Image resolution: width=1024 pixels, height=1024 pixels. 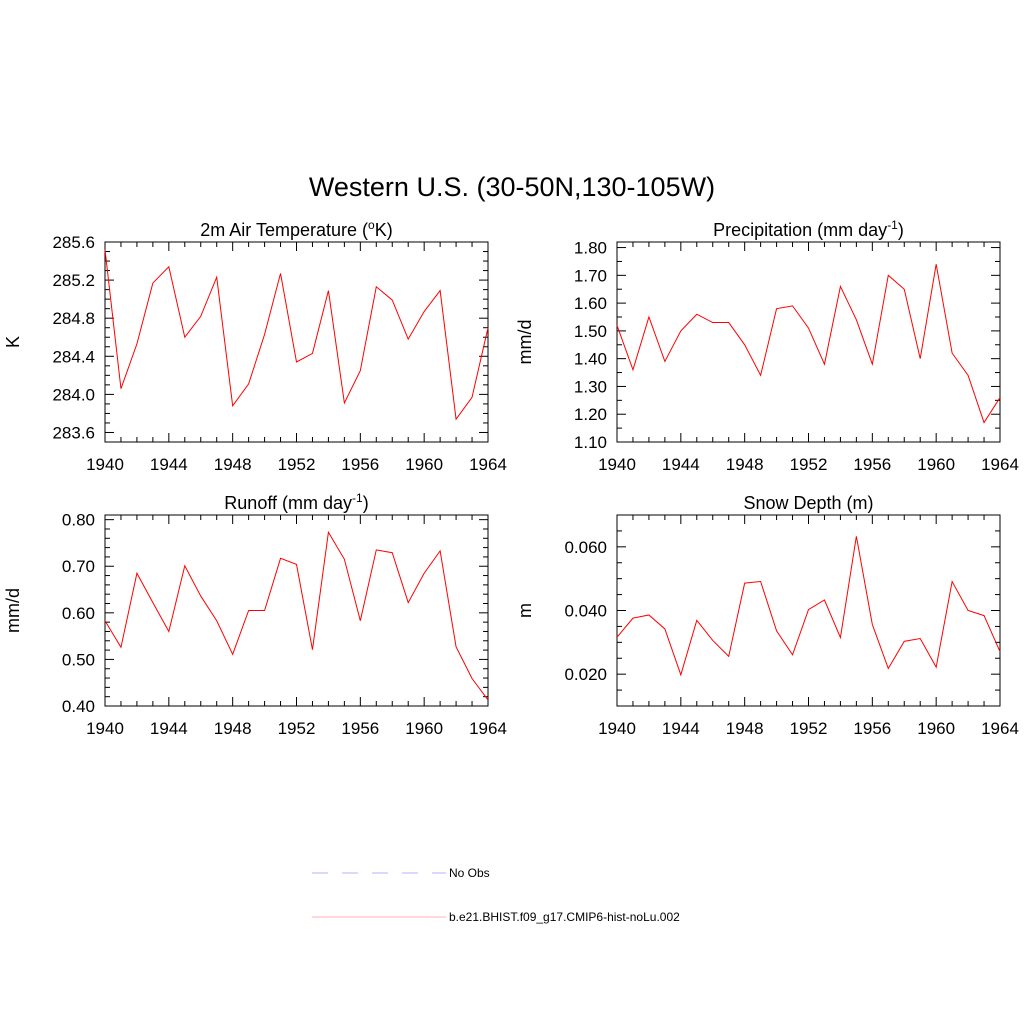 What do you see at coordinates (73, 318) in the screenshot?
I see `y-tick-label: 284.8` at bounding box center [73, 318].